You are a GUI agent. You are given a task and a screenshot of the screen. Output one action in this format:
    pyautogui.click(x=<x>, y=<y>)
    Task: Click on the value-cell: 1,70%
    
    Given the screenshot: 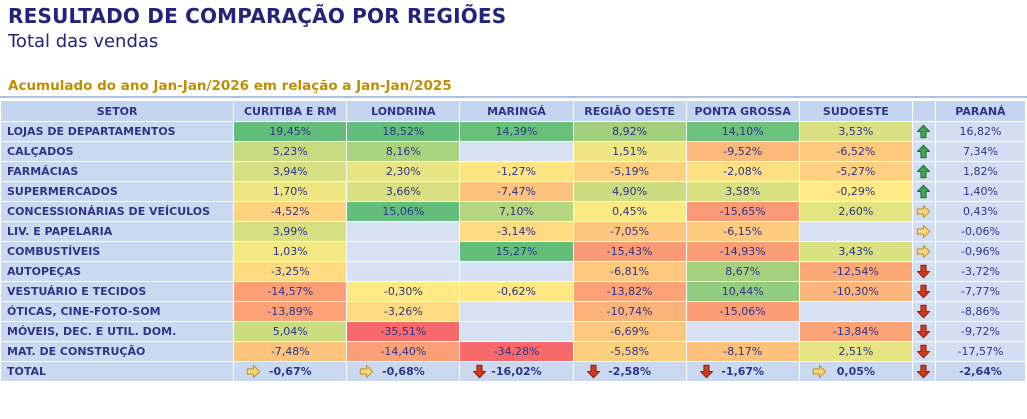 What is the action you would take?
    pyautogui.click(x=290, y=191)
    